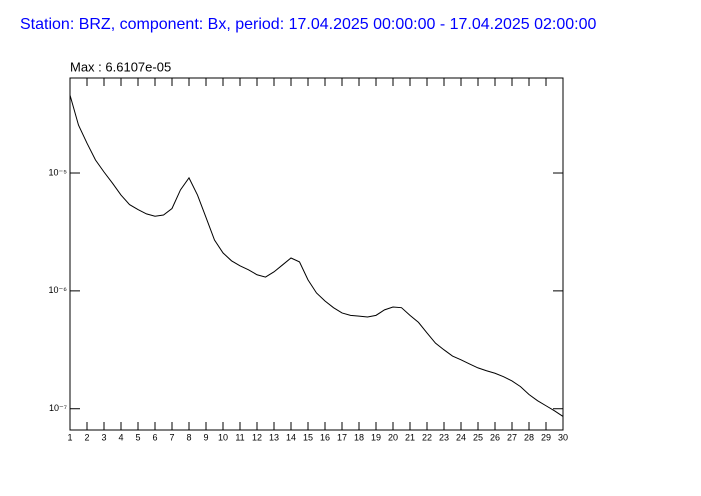 This screenshot has width=701, height=496. What do you see at coordinates (444, 437) in the screenshot?
I see `x-tick-label: 23` at bounding box center [444, 437].